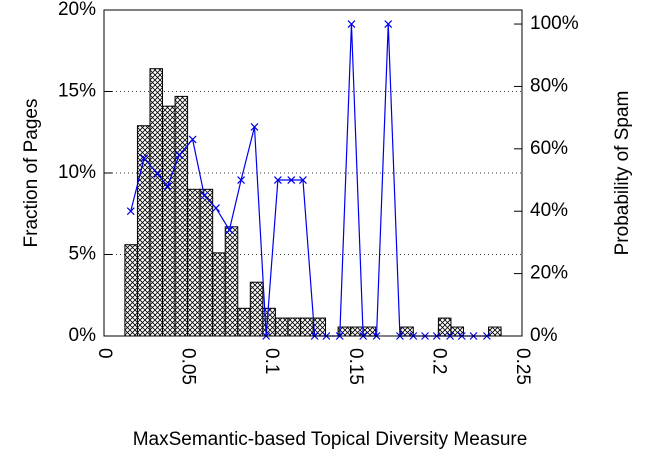 Image resolution: width=663 pixels, height=456 pixels. Describe the element at coordinates (77, 172) in the screenshot. I see `y-tick-label: 10%` at that location.